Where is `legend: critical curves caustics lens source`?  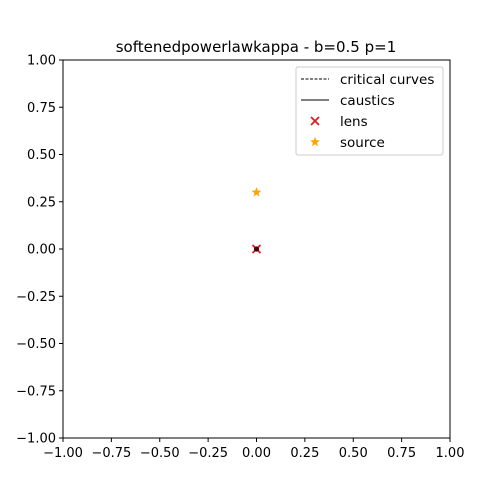
legend: critical curves caustics lens source is located at coordinates (369, 111).